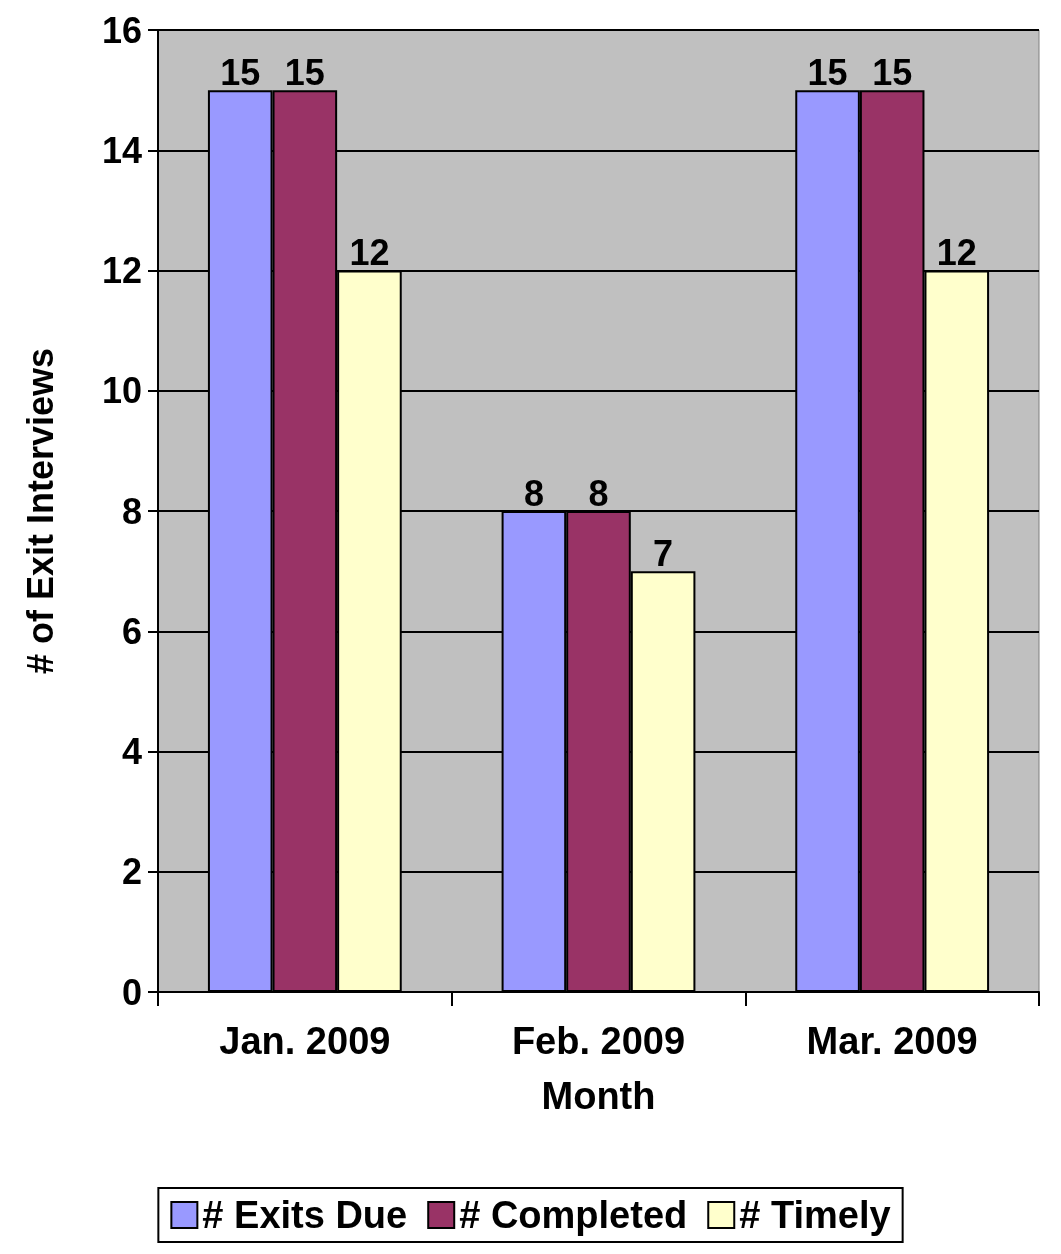  What do you see at coordinates (892, 1041) in the screenshot?
I see `x-tick-label: Mar. 2009` at bounding box center [892, 1041].